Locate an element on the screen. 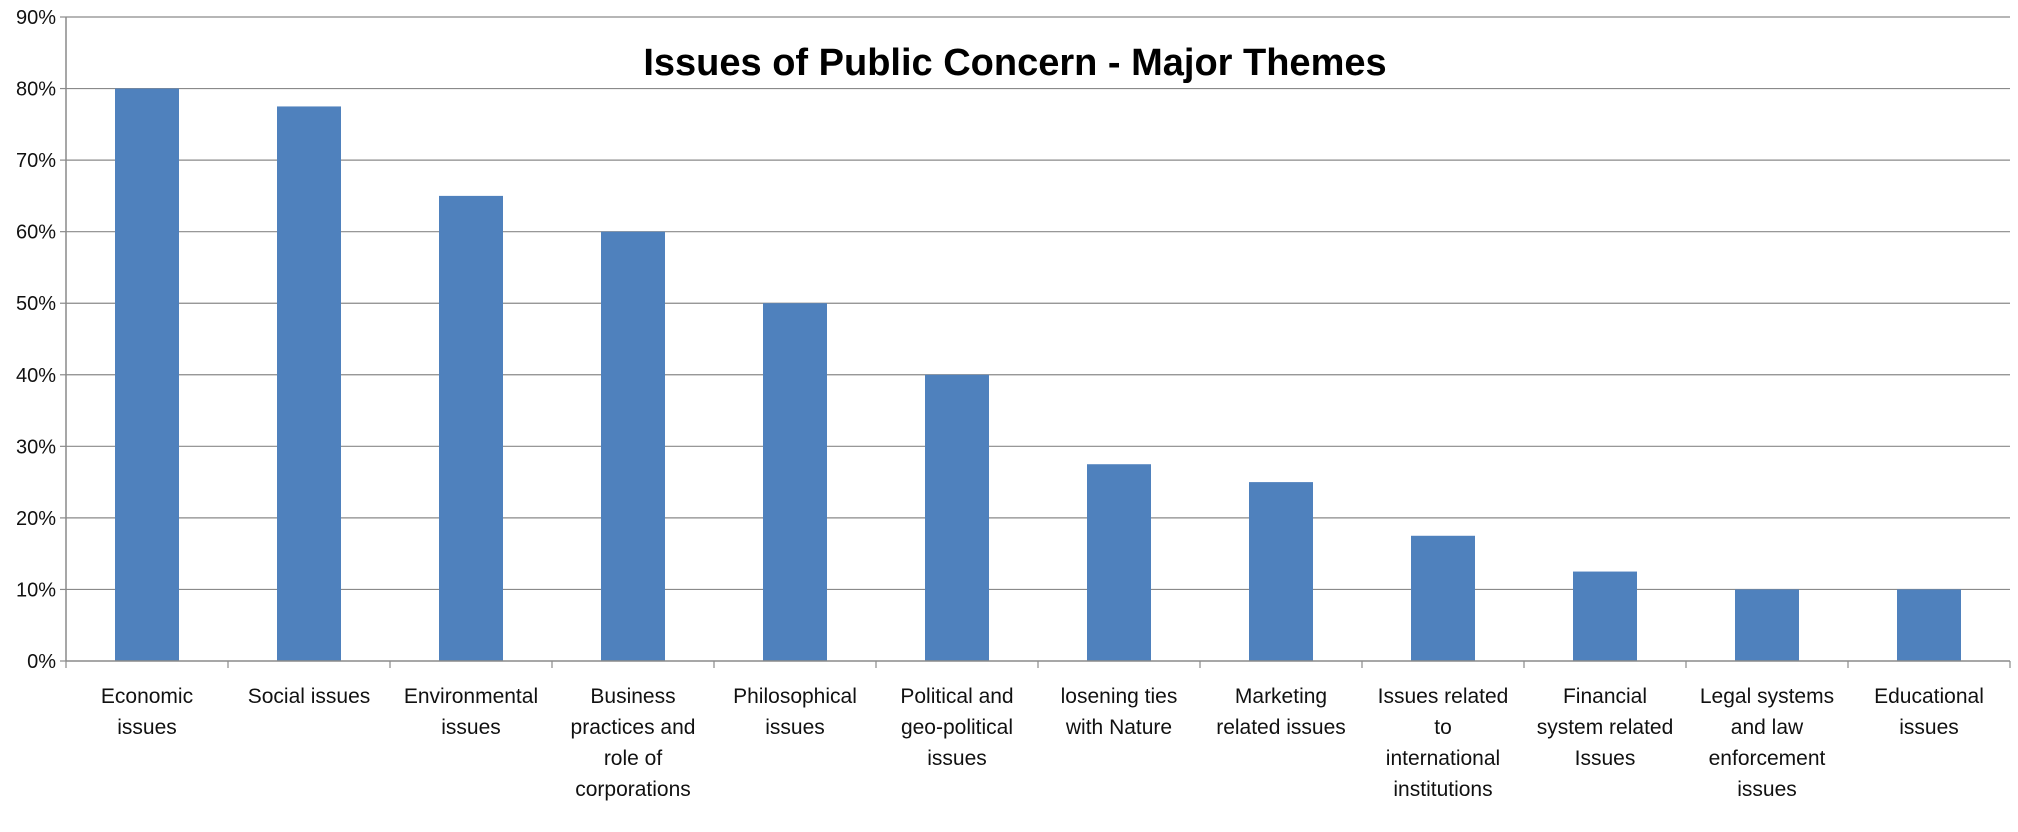 Image resolution: width=2018 pixels, height=832 pixels. x-category-label-line: Issues is located at coordinates (1605, 758).